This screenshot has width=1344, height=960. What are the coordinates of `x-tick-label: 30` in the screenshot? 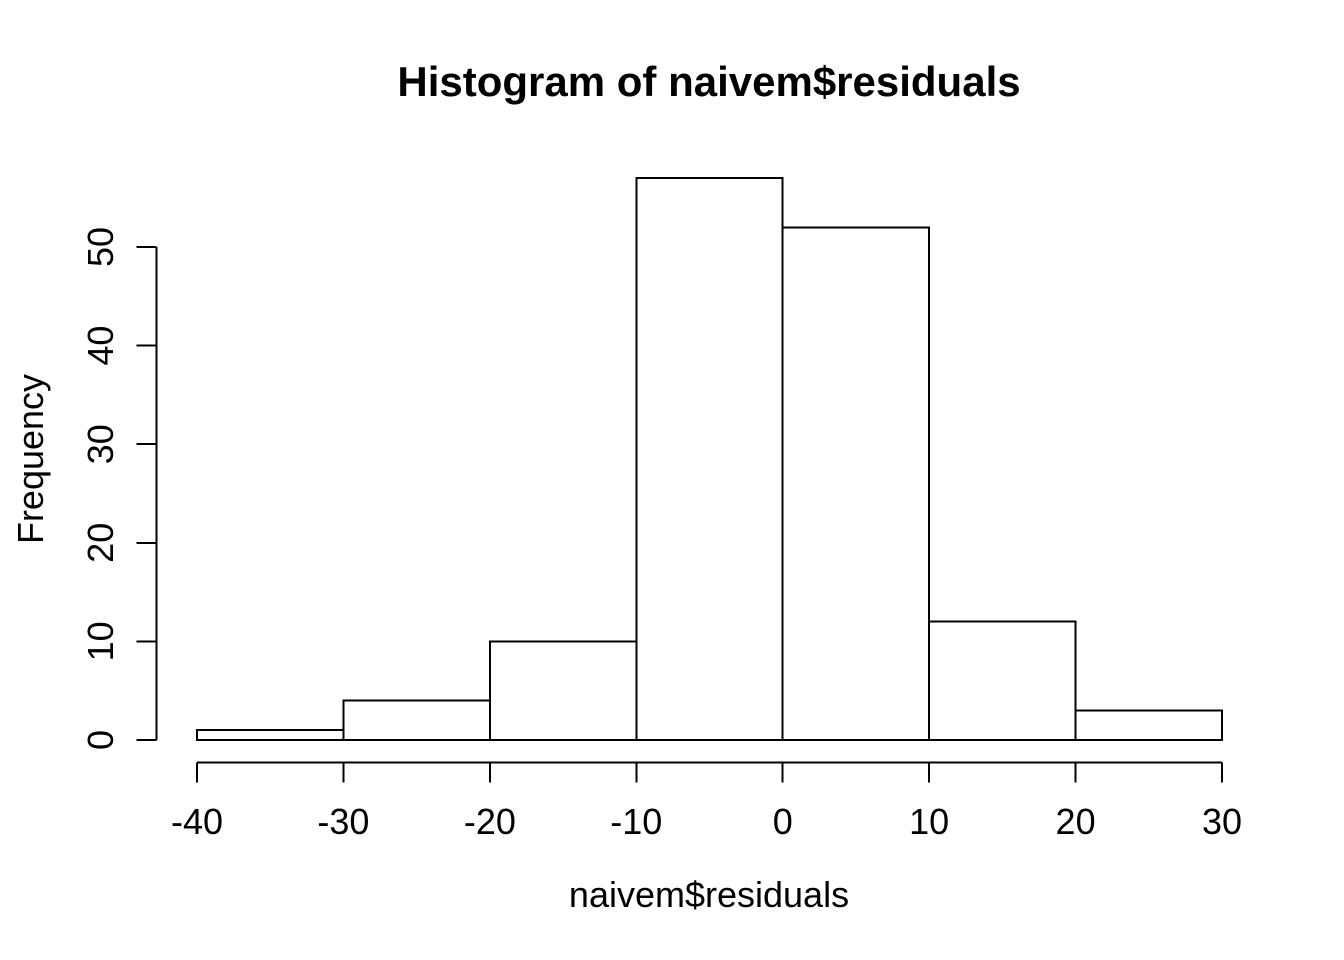 It's located at (1222, 821).